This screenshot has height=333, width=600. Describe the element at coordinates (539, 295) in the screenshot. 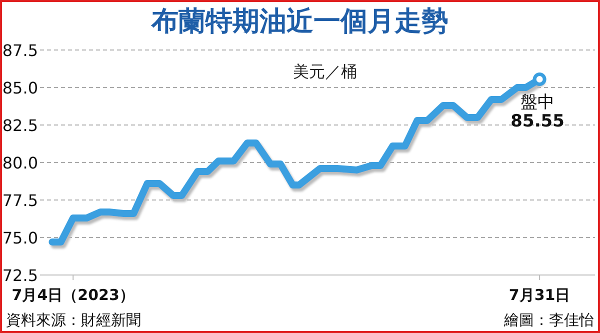

I see `x-tick-label: 7月31日` at that location.